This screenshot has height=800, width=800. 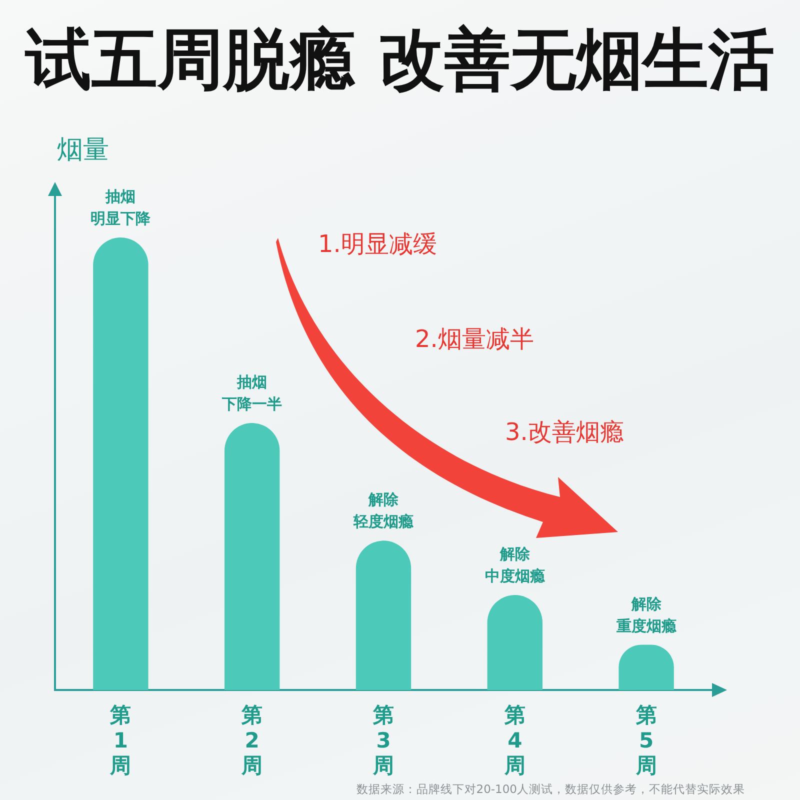 I want to click on x-tick-label: 第4周, so click(x=514, y=740).